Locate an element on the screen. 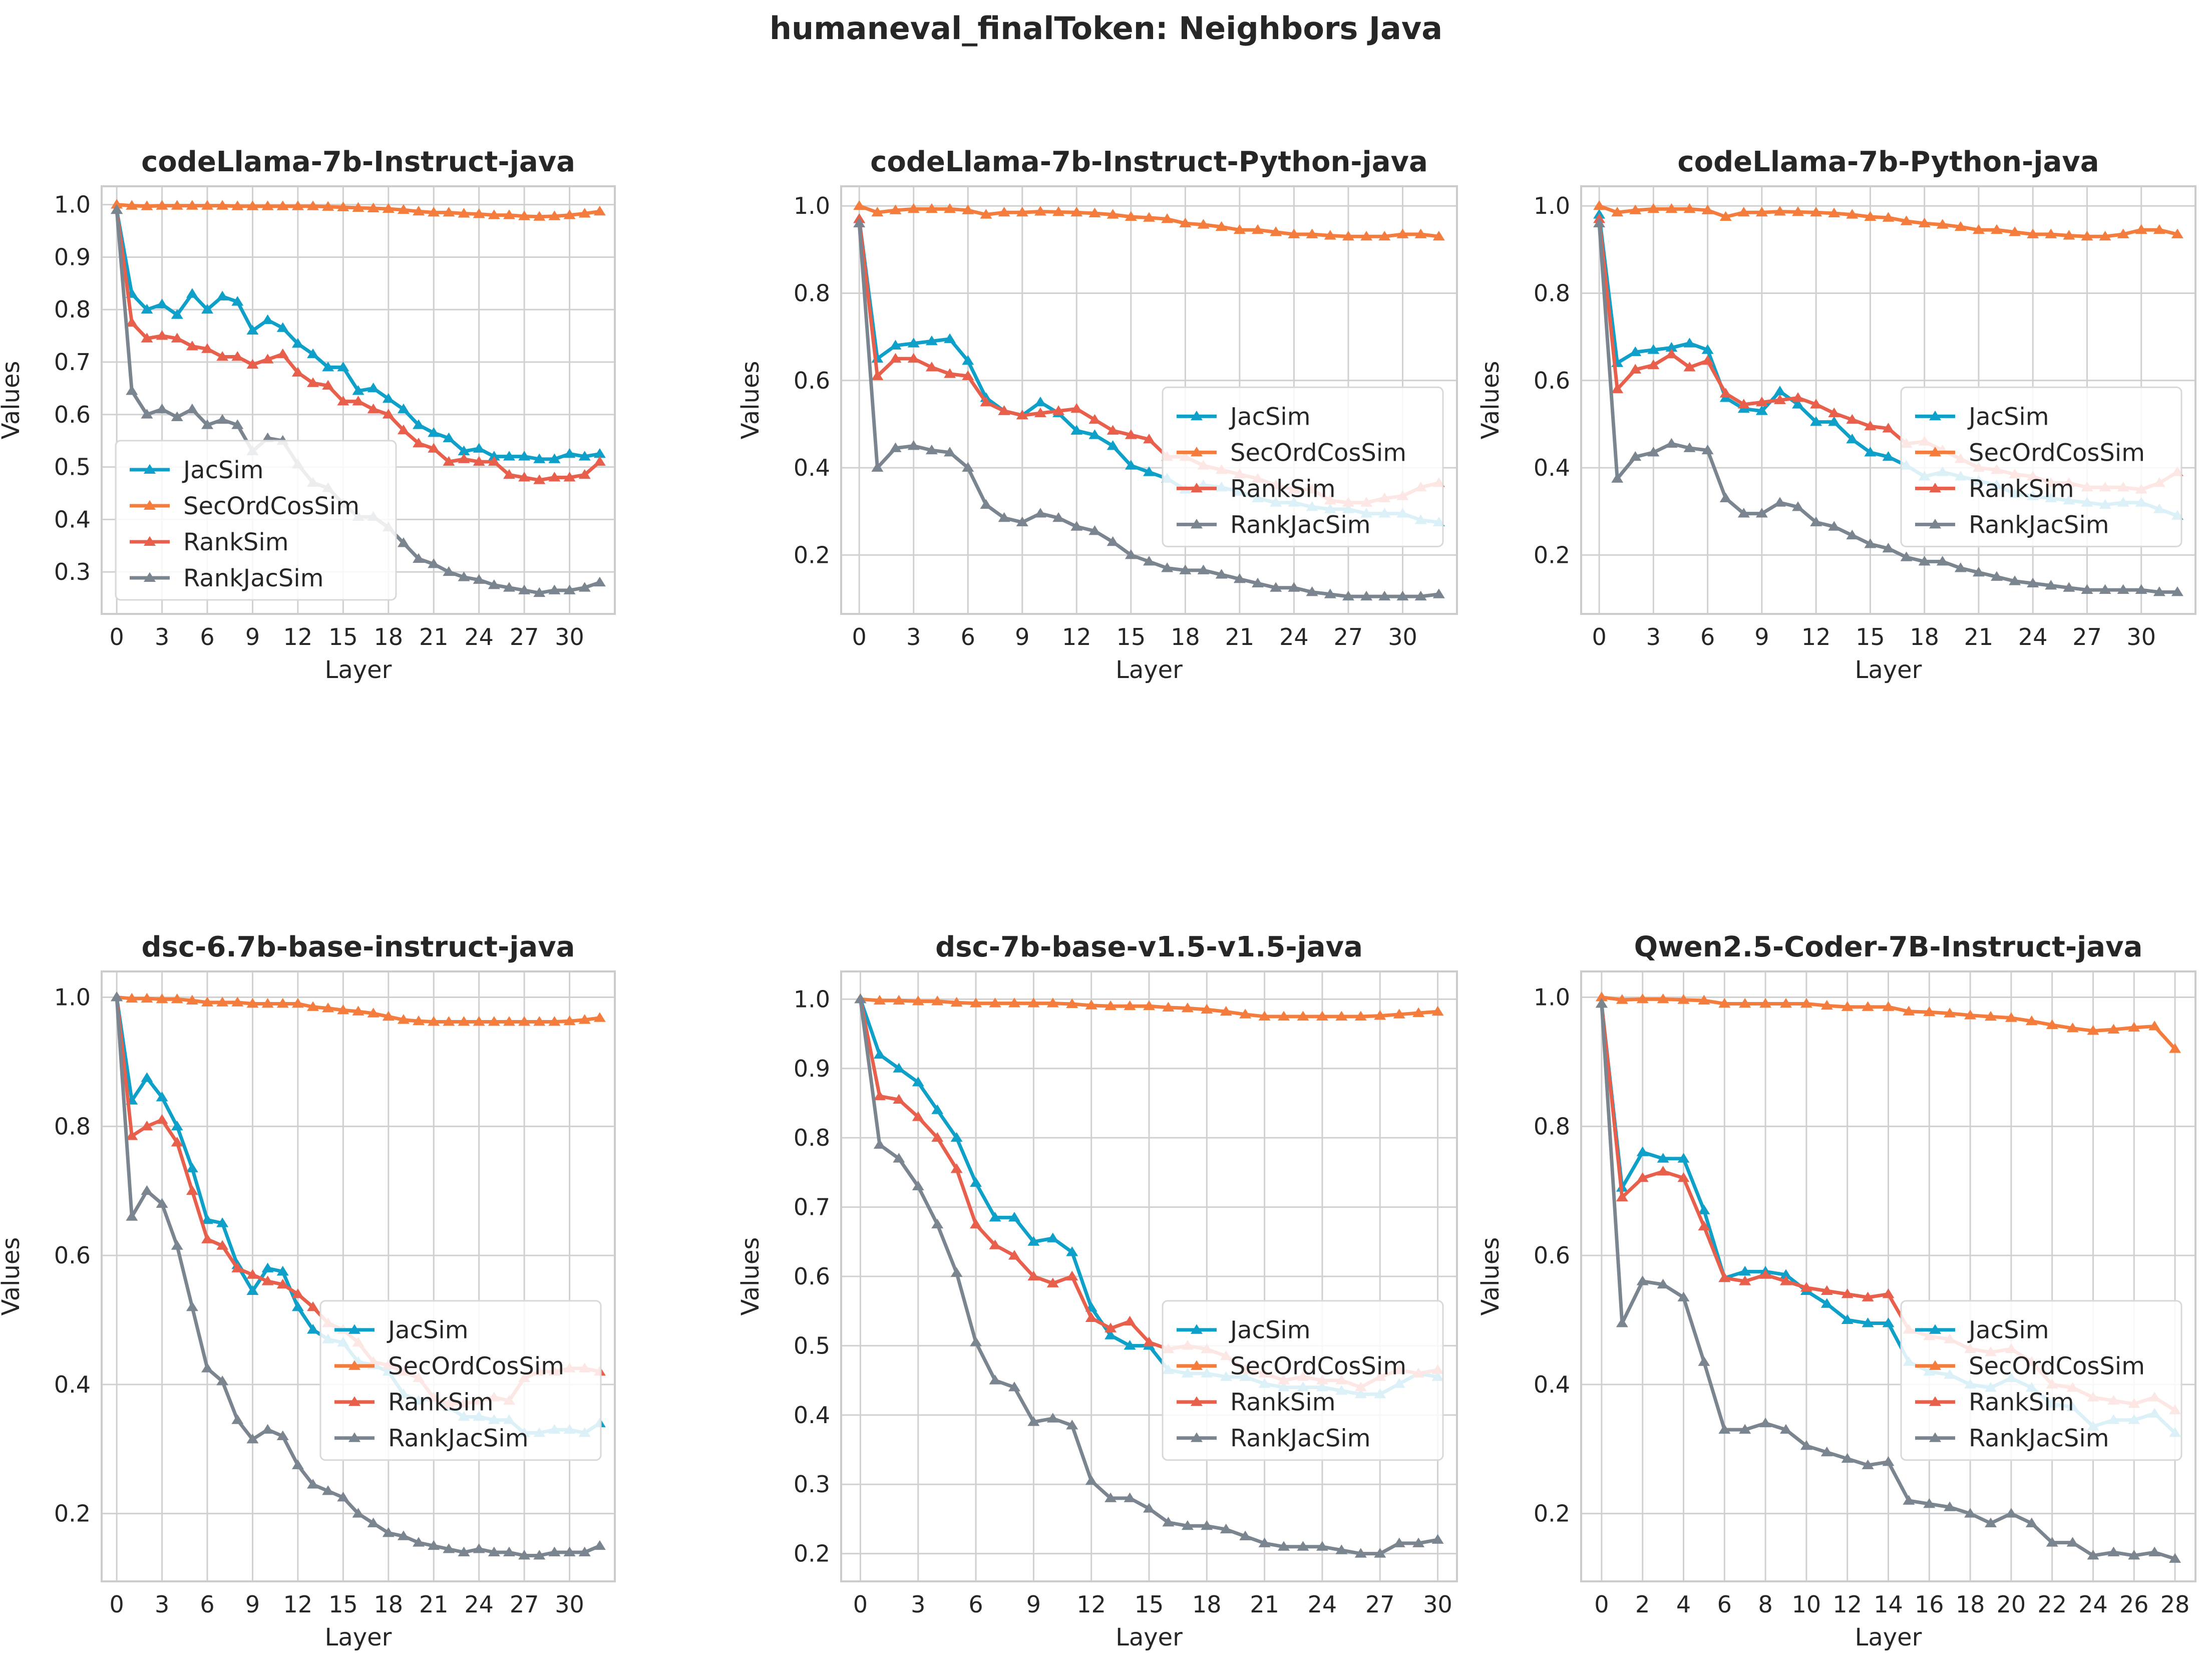 This screenshot has width=2212, height=1669. y-tick-label: 0.5 is located at coordinates (73, 467).